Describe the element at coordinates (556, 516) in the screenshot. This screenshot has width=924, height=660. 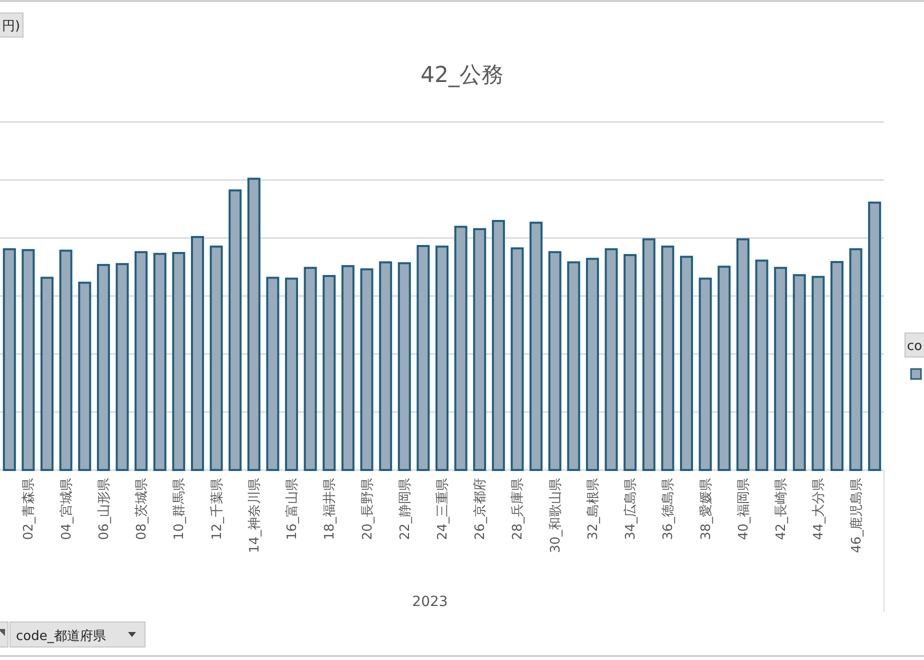
I see `x-tick-label: 30_和歌山県` at that location.